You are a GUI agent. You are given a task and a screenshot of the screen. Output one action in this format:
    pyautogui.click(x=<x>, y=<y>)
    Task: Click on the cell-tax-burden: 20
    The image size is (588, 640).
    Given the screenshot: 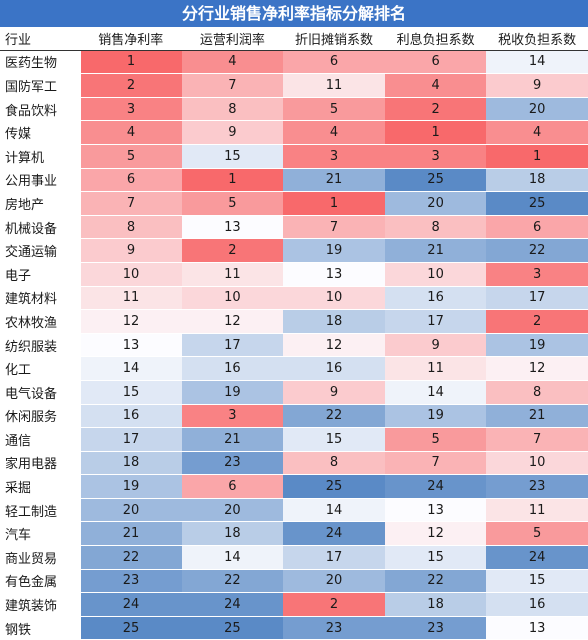 What is the action you would take?
    pyautogui.click(x=537, y=109)
    